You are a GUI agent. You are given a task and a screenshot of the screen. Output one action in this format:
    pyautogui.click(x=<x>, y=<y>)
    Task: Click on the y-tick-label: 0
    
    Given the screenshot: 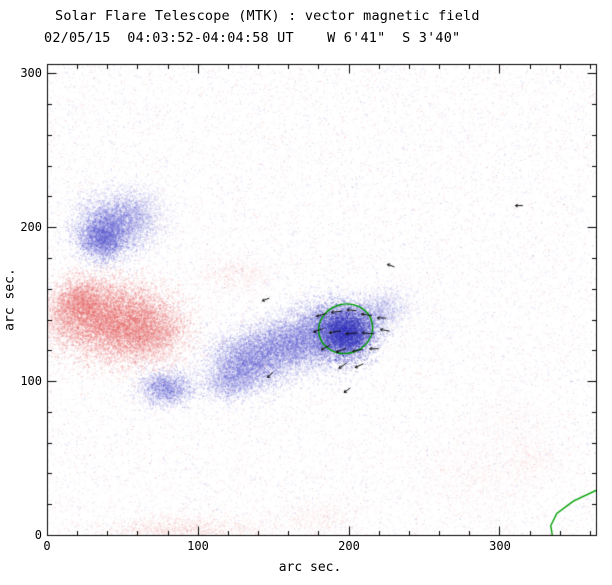 What is the action you would take?
    pyautogui.click(x=38, y=535)
    